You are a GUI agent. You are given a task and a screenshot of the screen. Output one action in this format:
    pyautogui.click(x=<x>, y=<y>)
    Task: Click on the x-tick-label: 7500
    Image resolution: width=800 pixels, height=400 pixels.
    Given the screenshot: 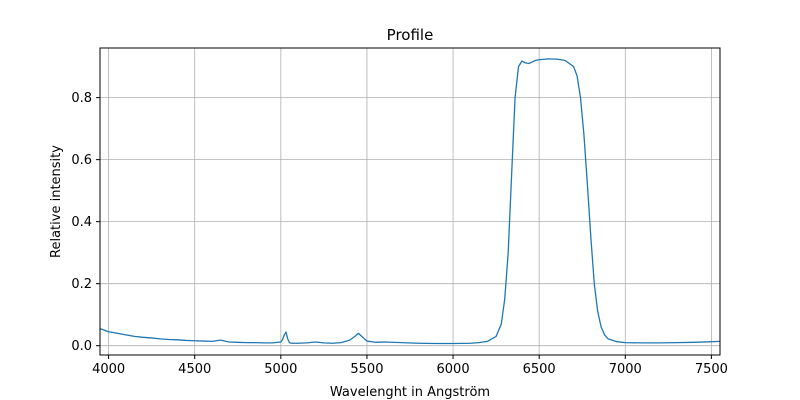 What is the action you would take?
    pyautogui.click(x=711, y=369)
    